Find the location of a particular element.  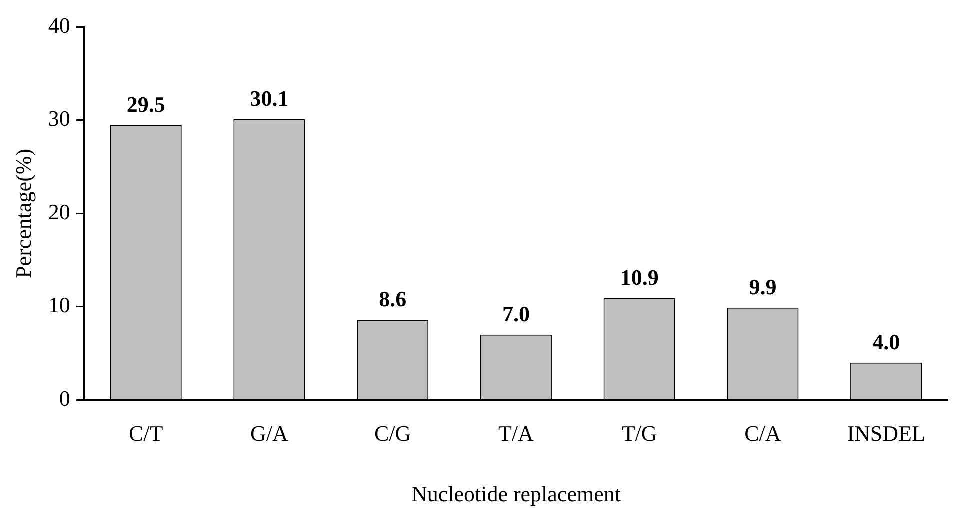

y-tick-label: 20 is located at coordinates (59, 211).